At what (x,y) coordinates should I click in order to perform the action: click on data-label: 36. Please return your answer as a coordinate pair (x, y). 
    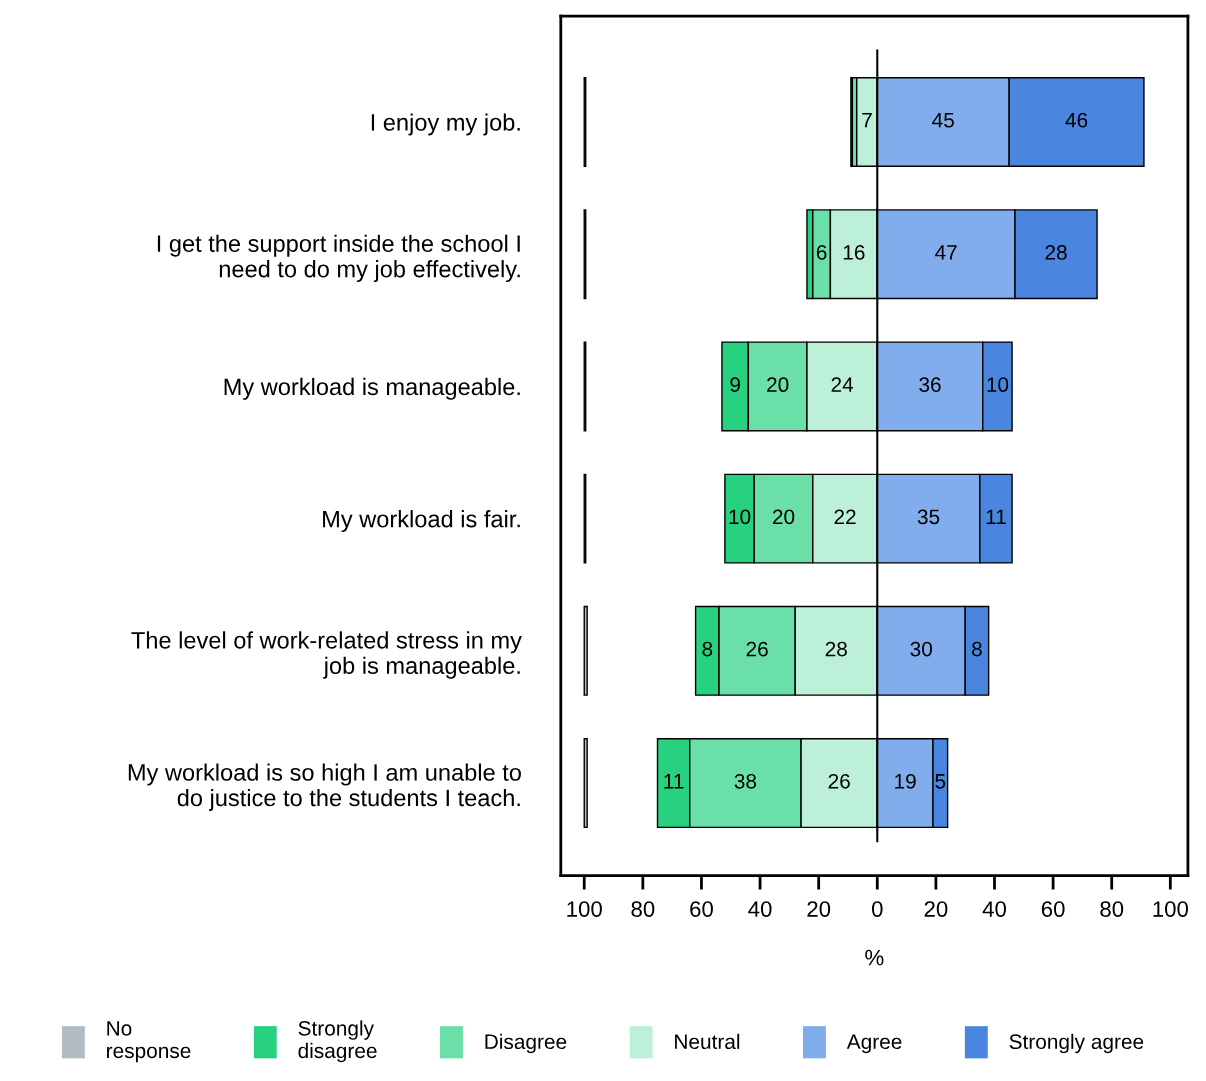
    Looking at the image, I should click on (930, 385).